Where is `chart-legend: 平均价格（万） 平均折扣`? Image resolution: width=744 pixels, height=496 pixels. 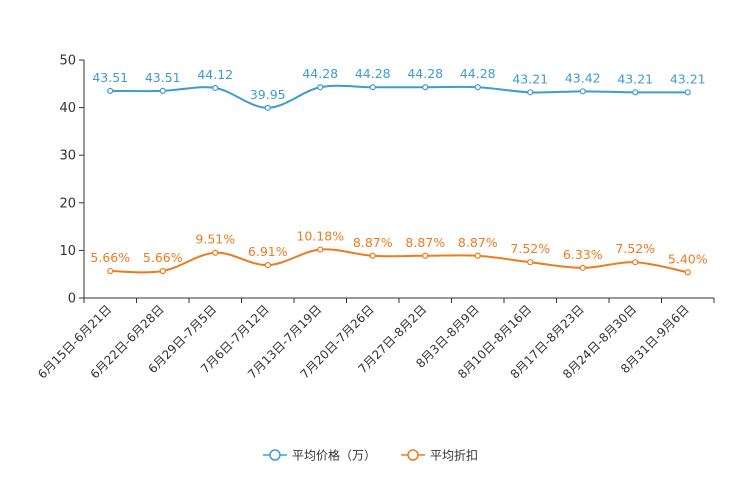 chart-legend: 平均价格（万） 平均折扣 is located at coordinates (370, 455).